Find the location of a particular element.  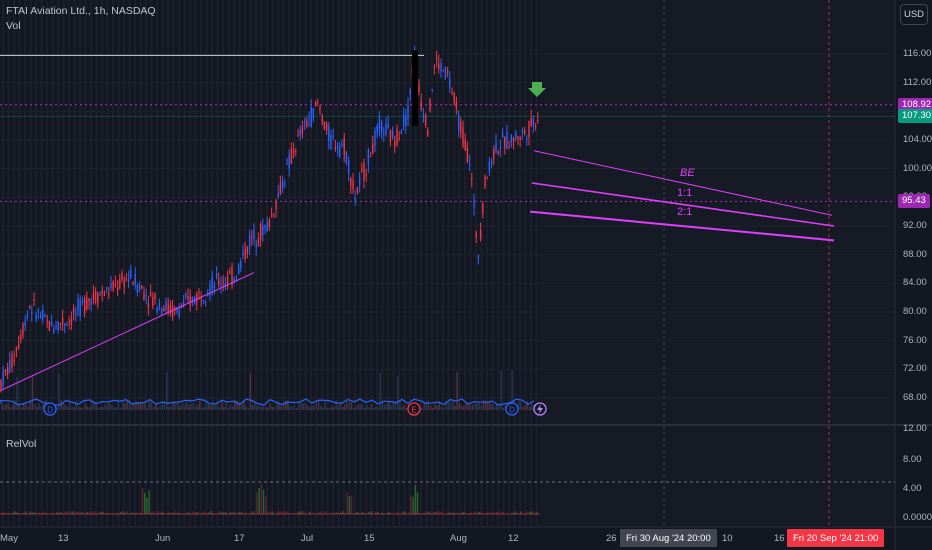

price-tick-label: 92.00 is located at coordinates (915, 225).